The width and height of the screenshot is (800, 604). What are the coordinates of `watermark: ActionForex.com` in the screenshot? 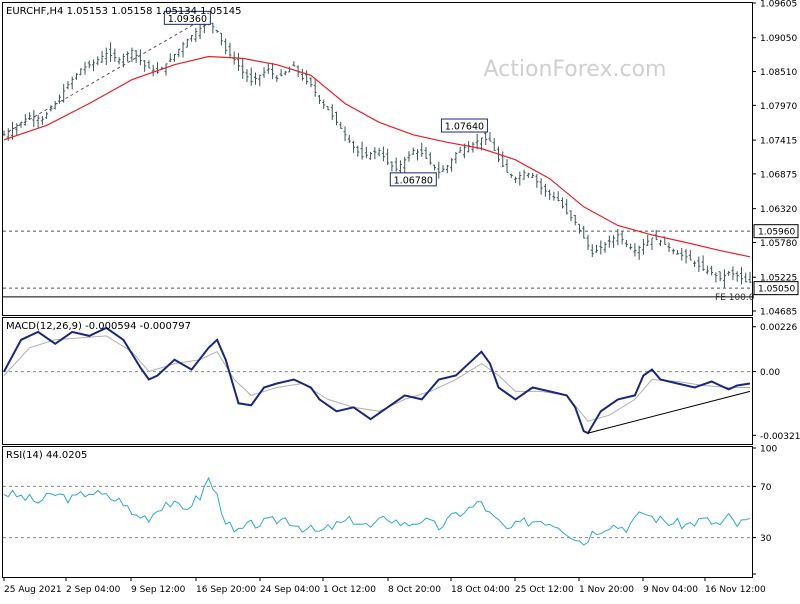 It's located at (575, 69).